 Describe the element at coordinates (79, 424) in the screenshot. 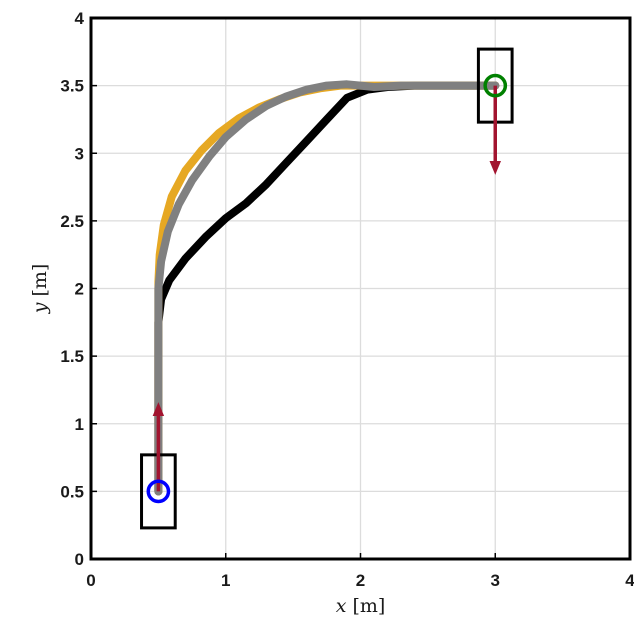

I see `y-tick-label: 1` at that location.